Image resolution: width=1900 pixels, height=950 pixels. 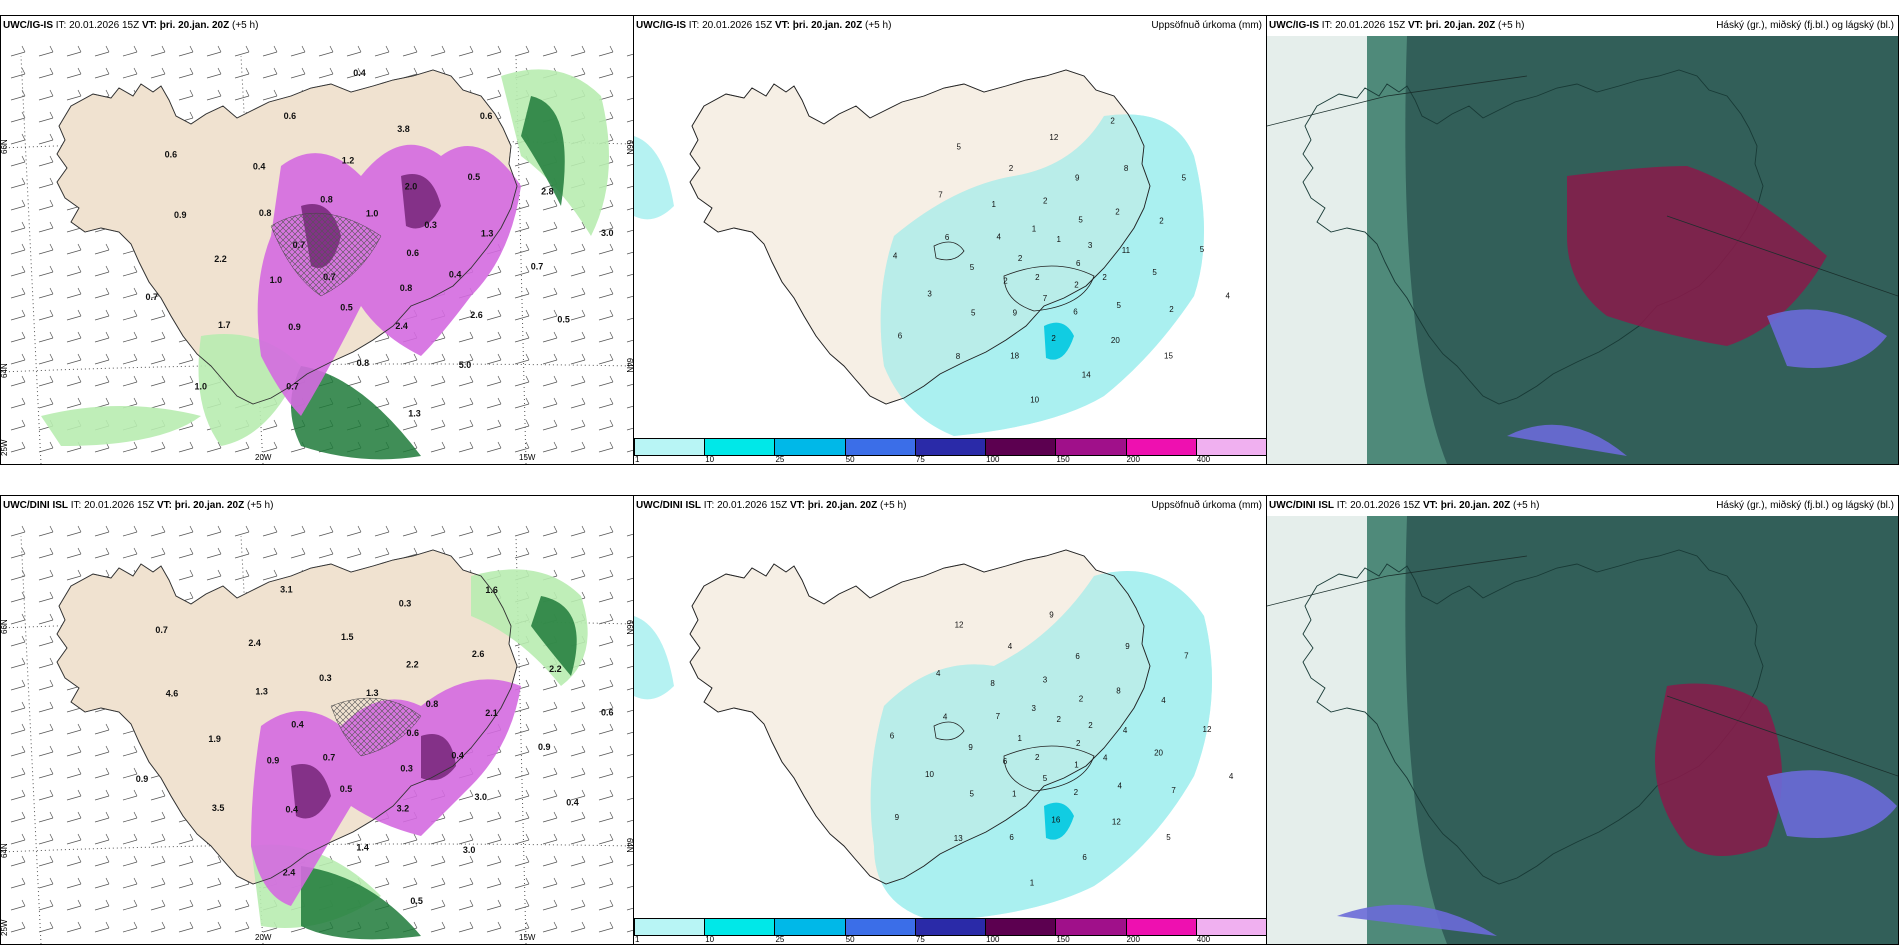 I want to click on precip-accum-area, so click(x=654, y=658).